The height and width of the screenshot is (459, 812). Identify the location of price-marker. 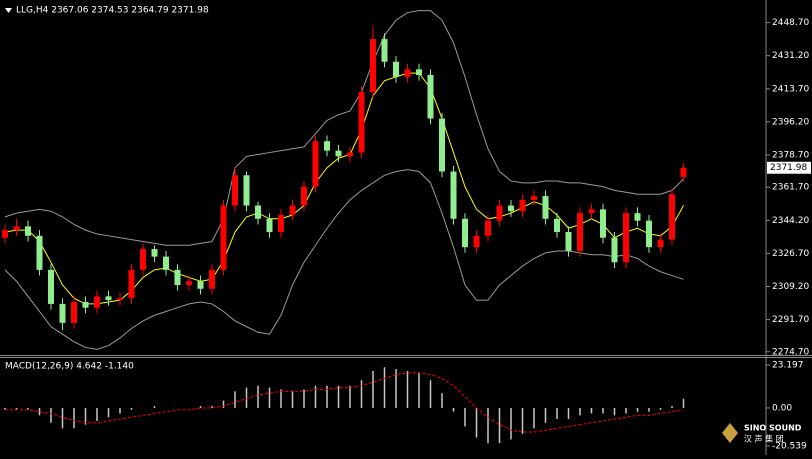
(789, 167).